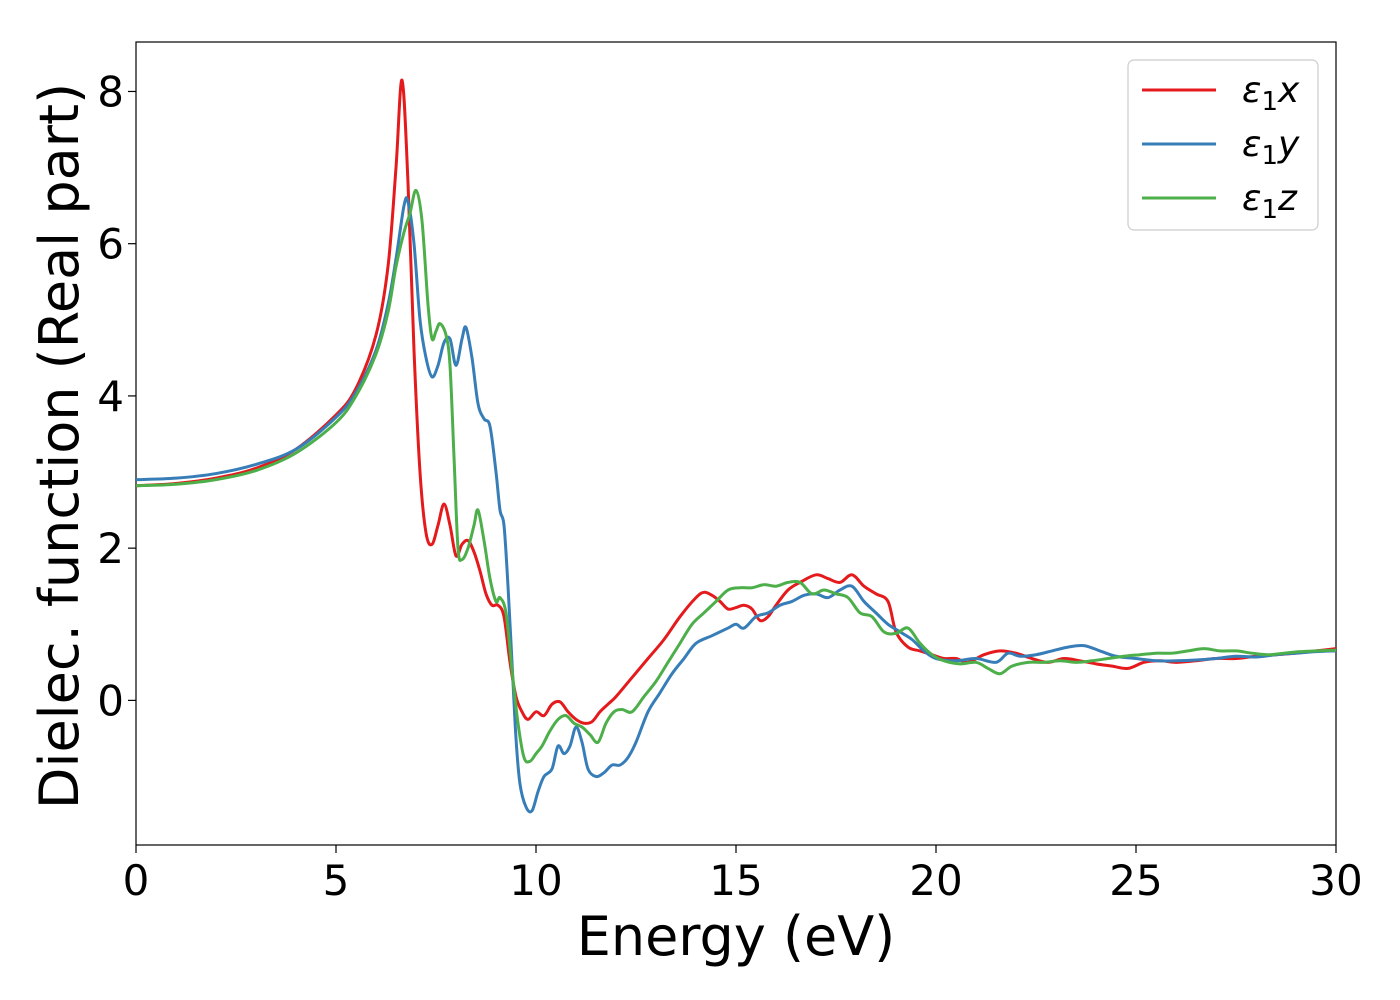 Image resolution: width=1400 pixels, height=1000 pixels. What do you see at coordinates (110, 396) in the screenshot?
I see `y-tick-label: 4` at bounding box center [110, 396].